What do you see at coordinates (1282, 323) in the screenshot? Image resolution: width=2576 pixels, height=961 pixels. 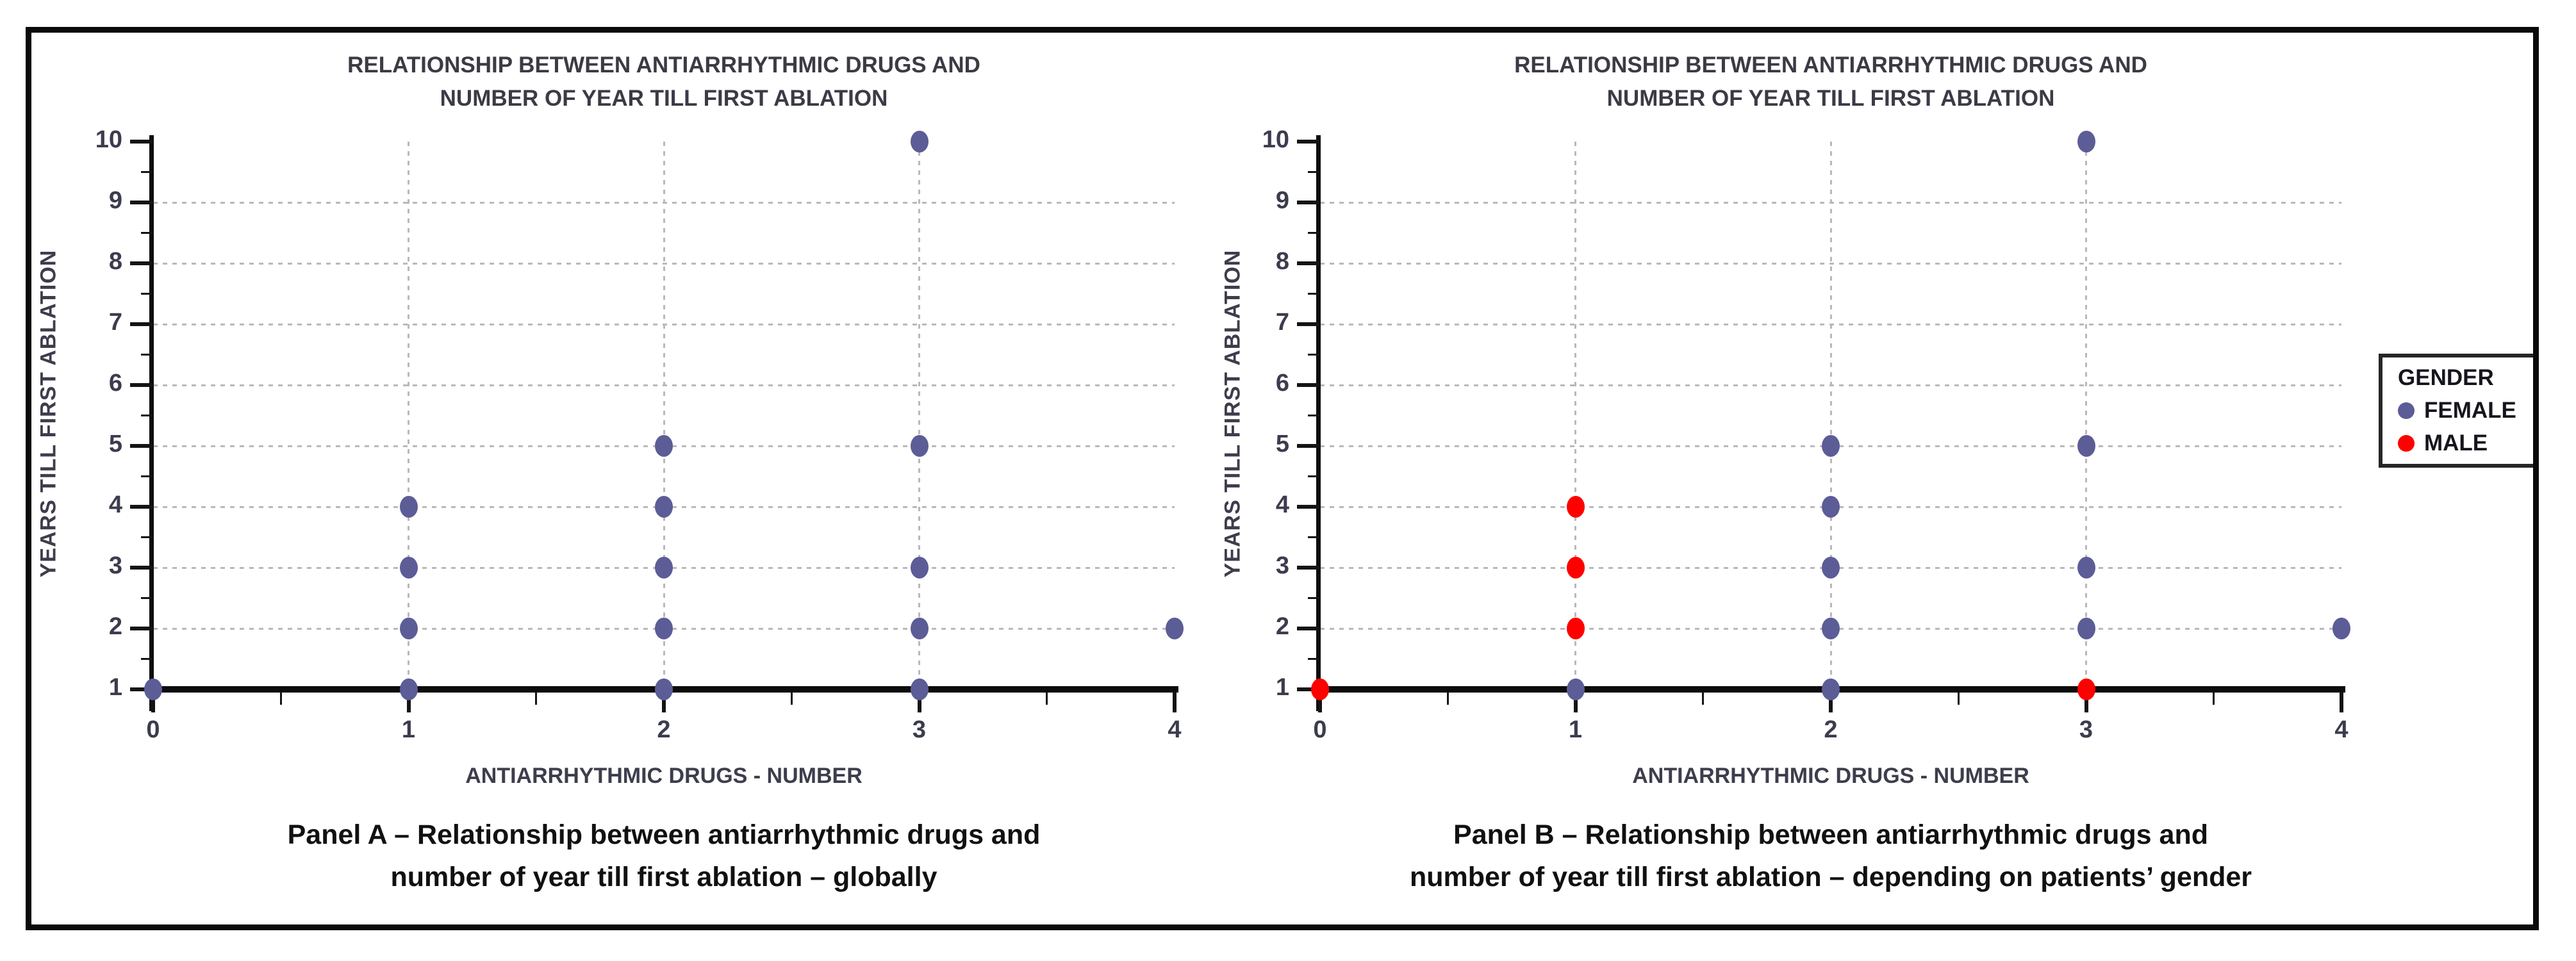 I see `panel-b-y-tick-label: 7` at bounding box center [1282, 323].